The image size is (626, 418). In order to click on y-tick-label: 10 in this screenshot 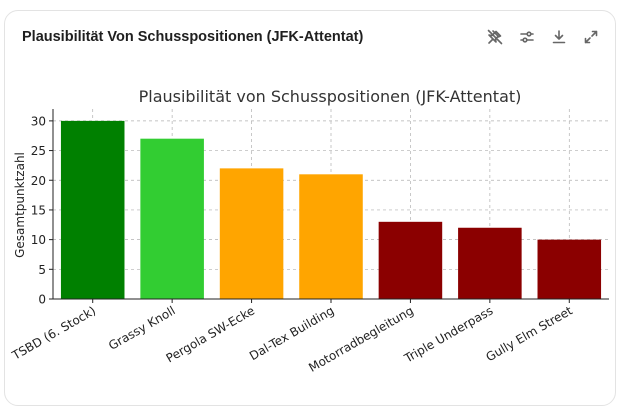, I will do `click(38, 240)`.